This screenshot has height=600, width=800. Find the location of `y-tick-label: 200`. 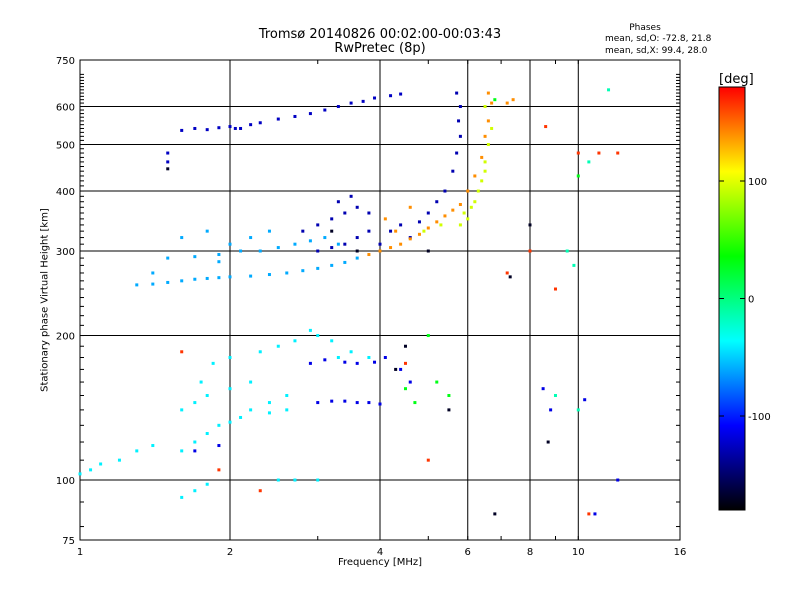

y-tick-label: 200 is located at coordinates (65, 337).